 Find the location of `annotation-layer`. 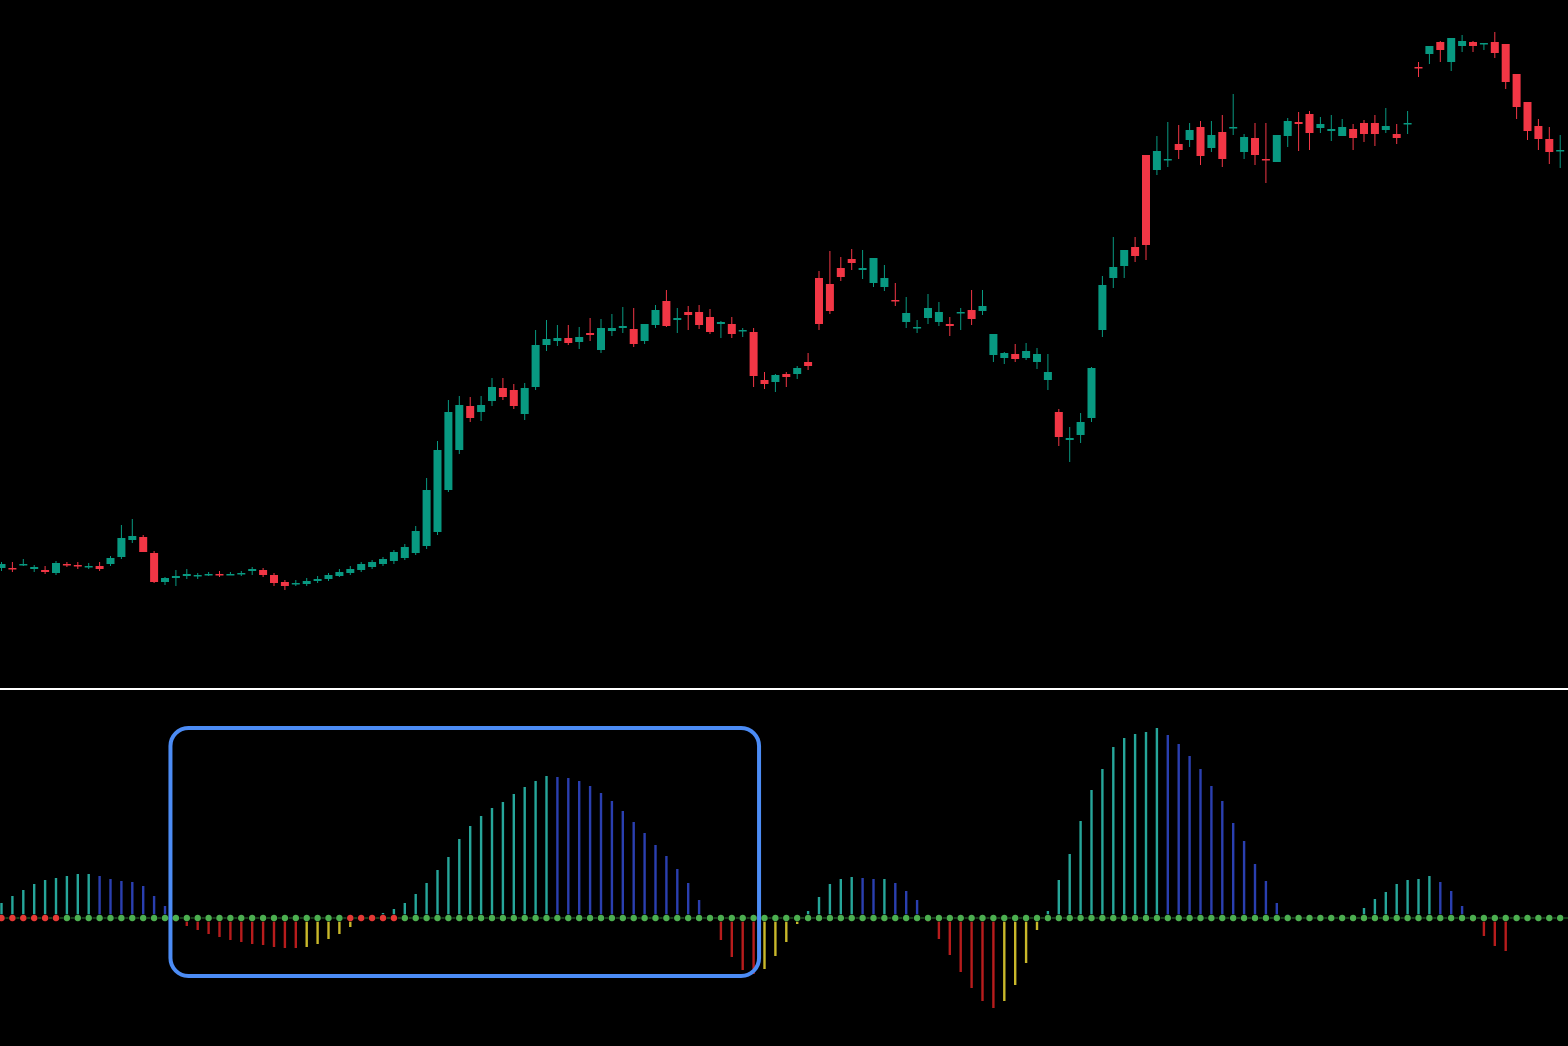

annotation-layer is located at coordinates (465, 852).